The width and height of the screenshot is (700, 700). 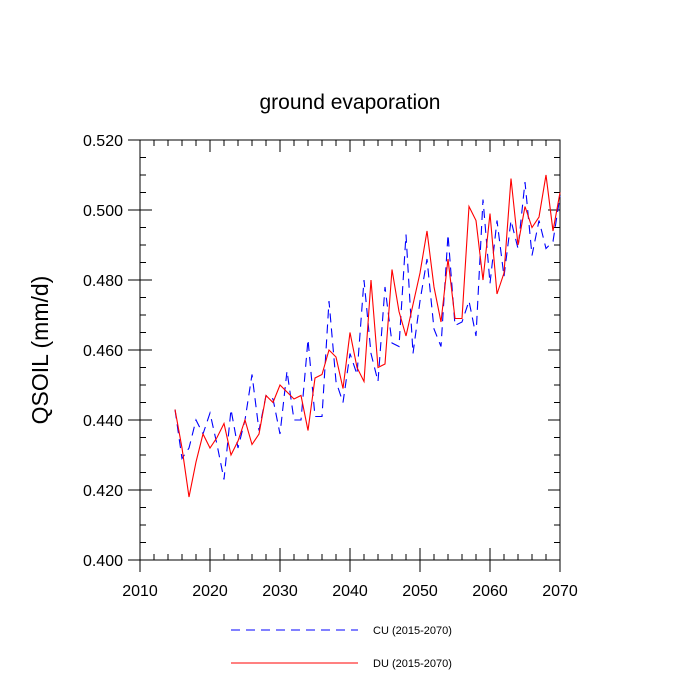 What do you see at coordinates (490, 591) in the screenshot?
I see `x-tick-label: 2060` at bounding box center [490, 591].